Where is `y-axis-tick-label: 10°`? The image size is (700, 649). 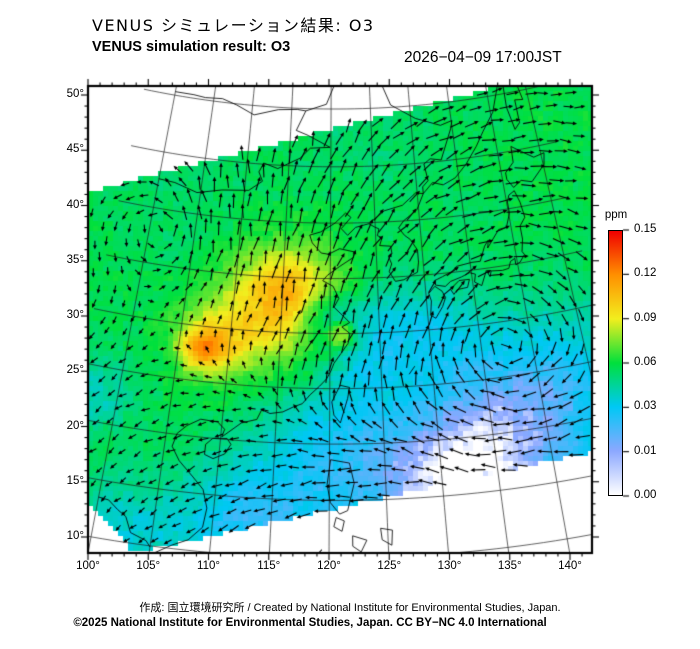 y-axis-tick-label: 10° is located at coordinates (75, 536).